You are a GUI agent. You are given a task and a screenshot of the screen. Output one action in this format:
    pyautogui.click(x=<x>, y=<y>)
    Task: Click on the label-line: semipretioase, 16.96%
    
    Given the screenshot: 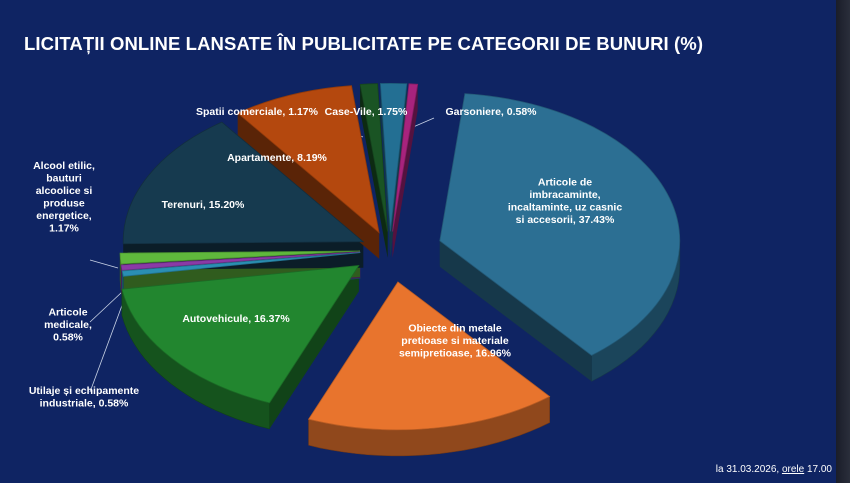 What is the action you would take?
    pyautogui.click(x=455, y=354)
    